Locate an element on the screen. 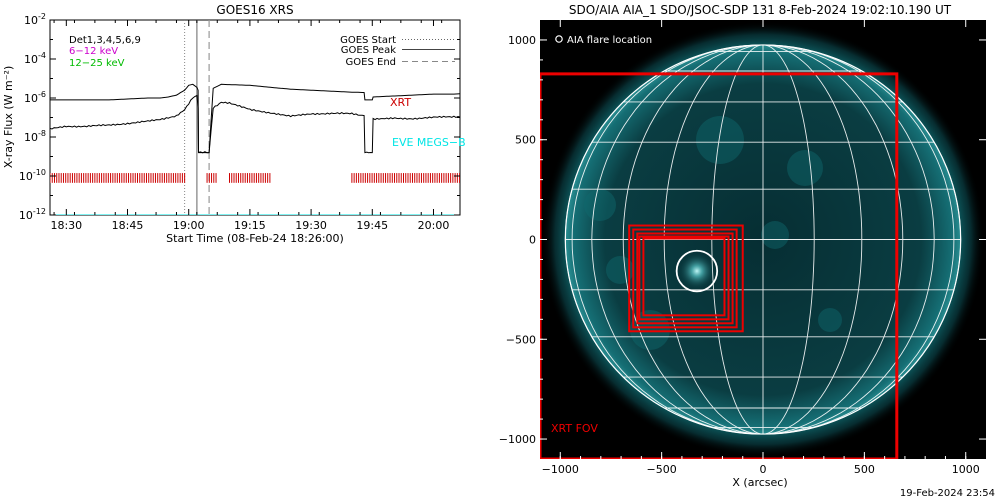 The height and width of the screenshot is (500, 1000). legend-12-25kev: 12−25 keV is located at coordinates (97, 63).